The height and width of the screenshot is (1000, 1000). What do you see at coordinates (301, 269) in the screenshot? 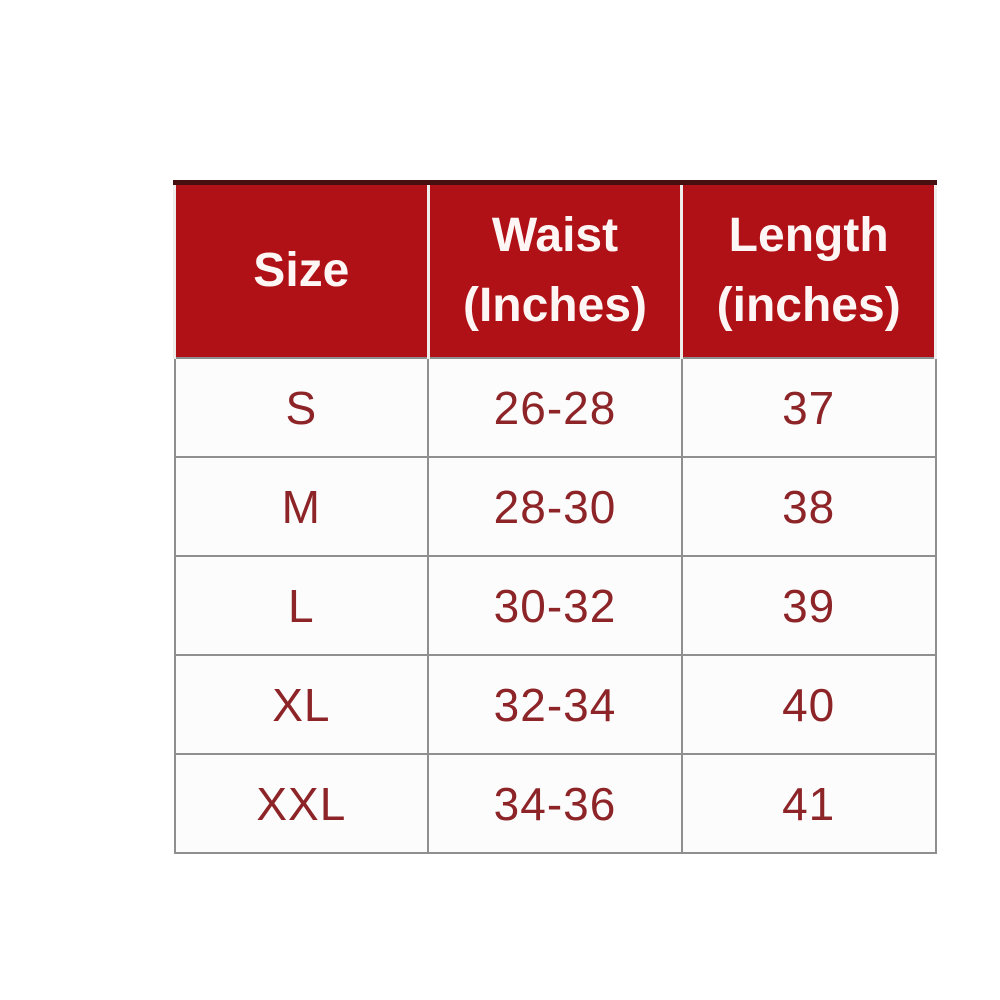
I see `header-size: Size` at bounding box center [301, 269].